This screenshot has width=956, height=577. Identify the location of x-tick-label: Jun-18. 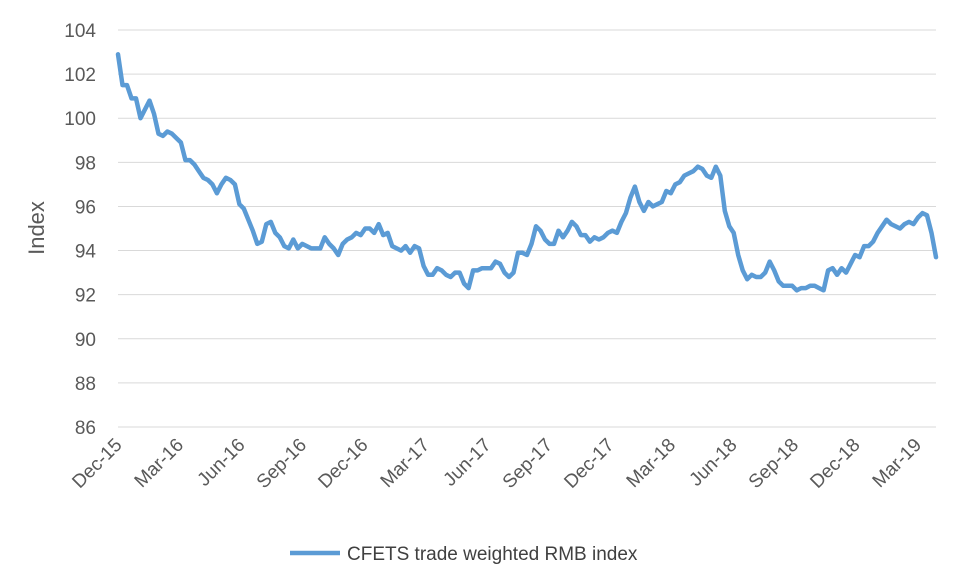
(714, 463).